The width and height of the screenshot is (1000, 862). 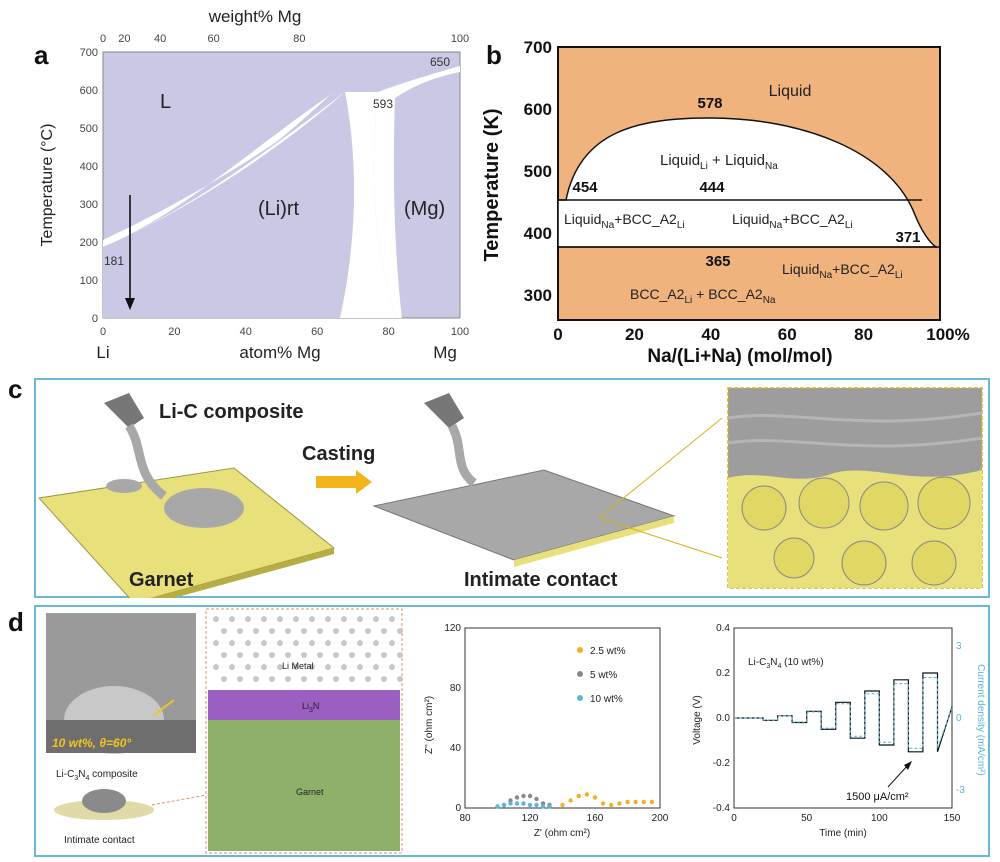 I want to click on panel-c-stream, so click(x=146, y=461).